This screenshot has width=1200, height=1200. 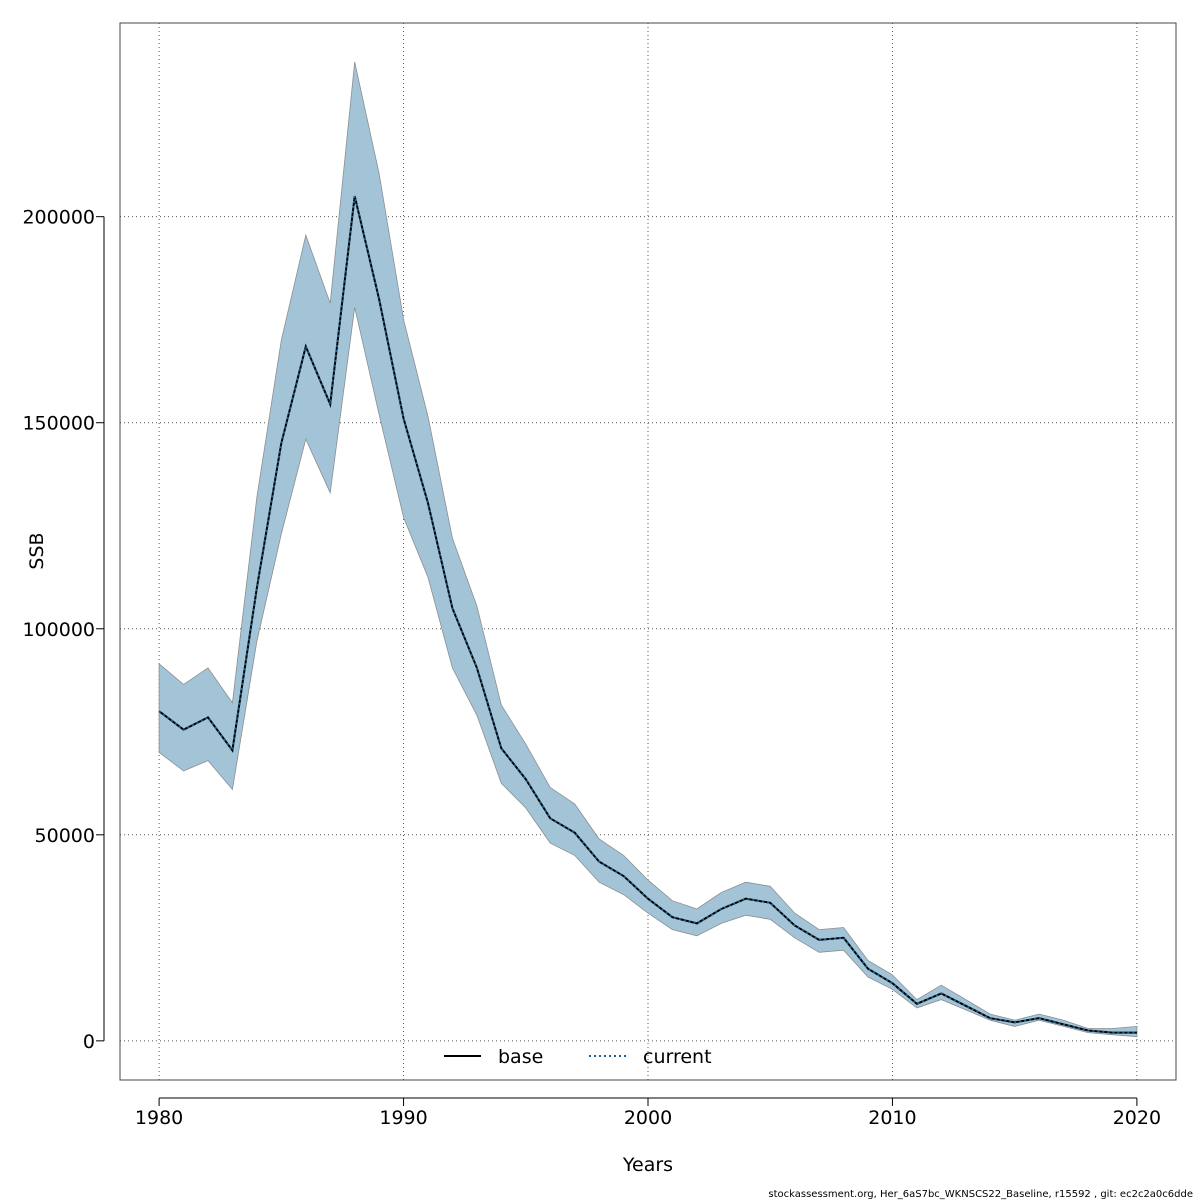 What do you see at coordinates (648, 1118) in the screenshot?
I see `x-tick-label: 2000` at bounding box center [648, 1118].